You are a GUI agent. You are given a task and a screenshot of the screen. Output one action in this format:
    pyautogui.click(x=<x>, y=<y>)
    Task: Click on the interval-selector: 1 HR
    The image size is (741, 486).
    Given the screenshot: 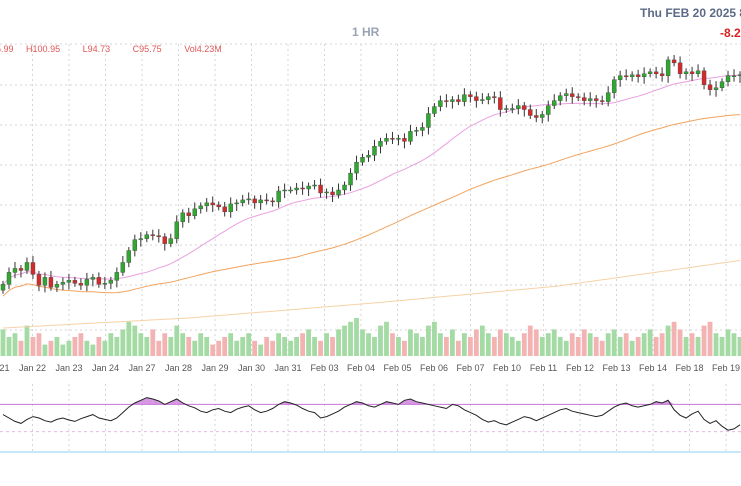 What is the action you would take?
    pyautogui.click(x=366, y=32)
    